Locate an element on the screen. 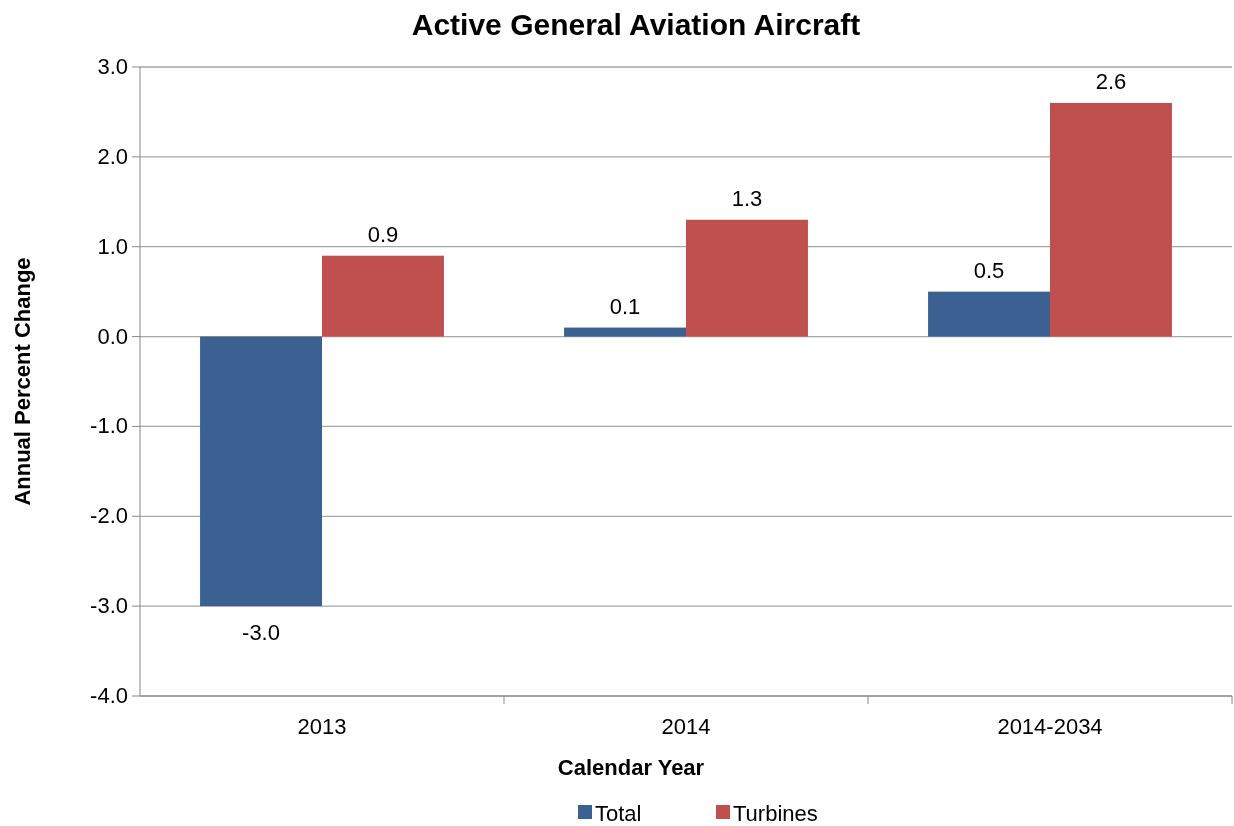 The height and width of the screenshot is (826, 1234). y-tick-label: 2.0 is located at coordinates (112, 156).